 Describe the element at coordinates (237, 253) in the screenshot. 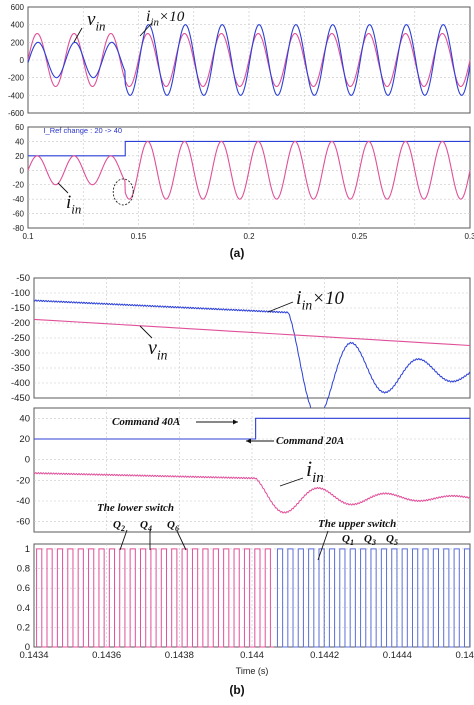

I see `caption-a: (a)` at that location.